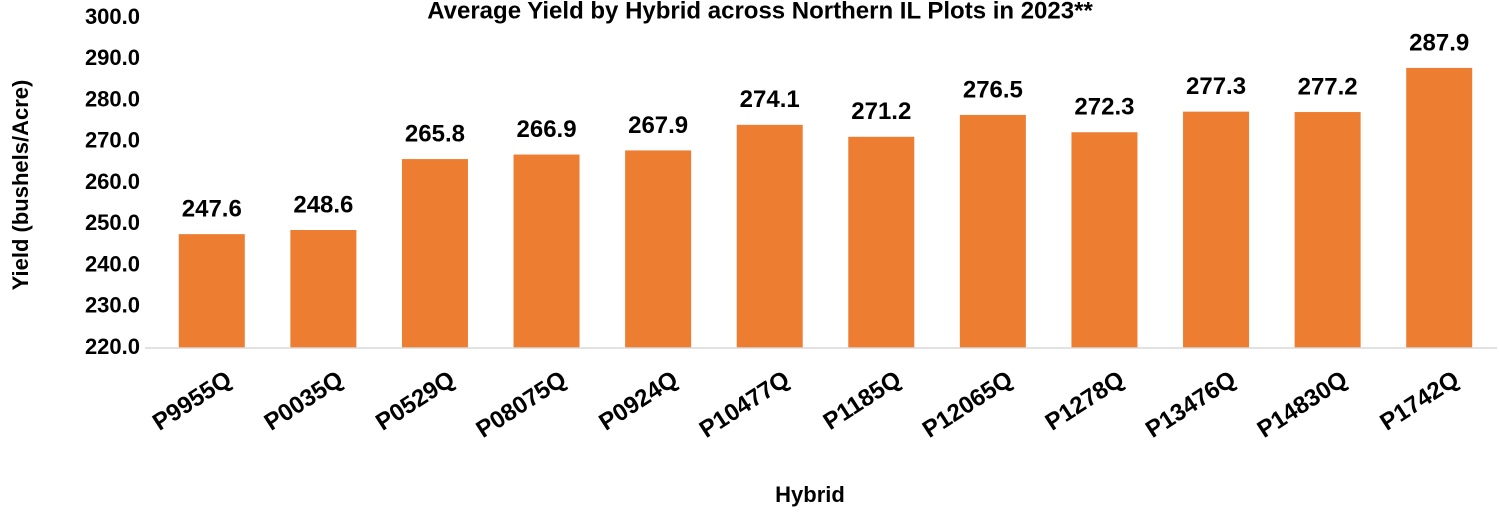  I want to click on data-label: 247.6, so click(212, 208).